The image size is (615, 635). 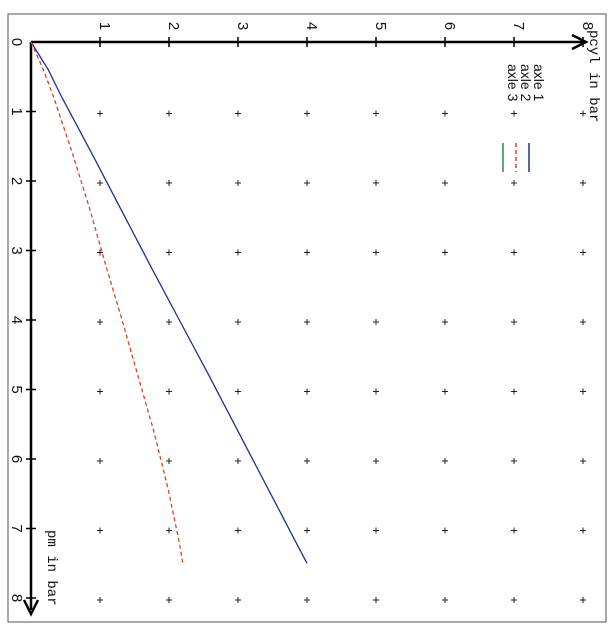 I want to click on x-tick-label: 7, so click(x=16, y=528).